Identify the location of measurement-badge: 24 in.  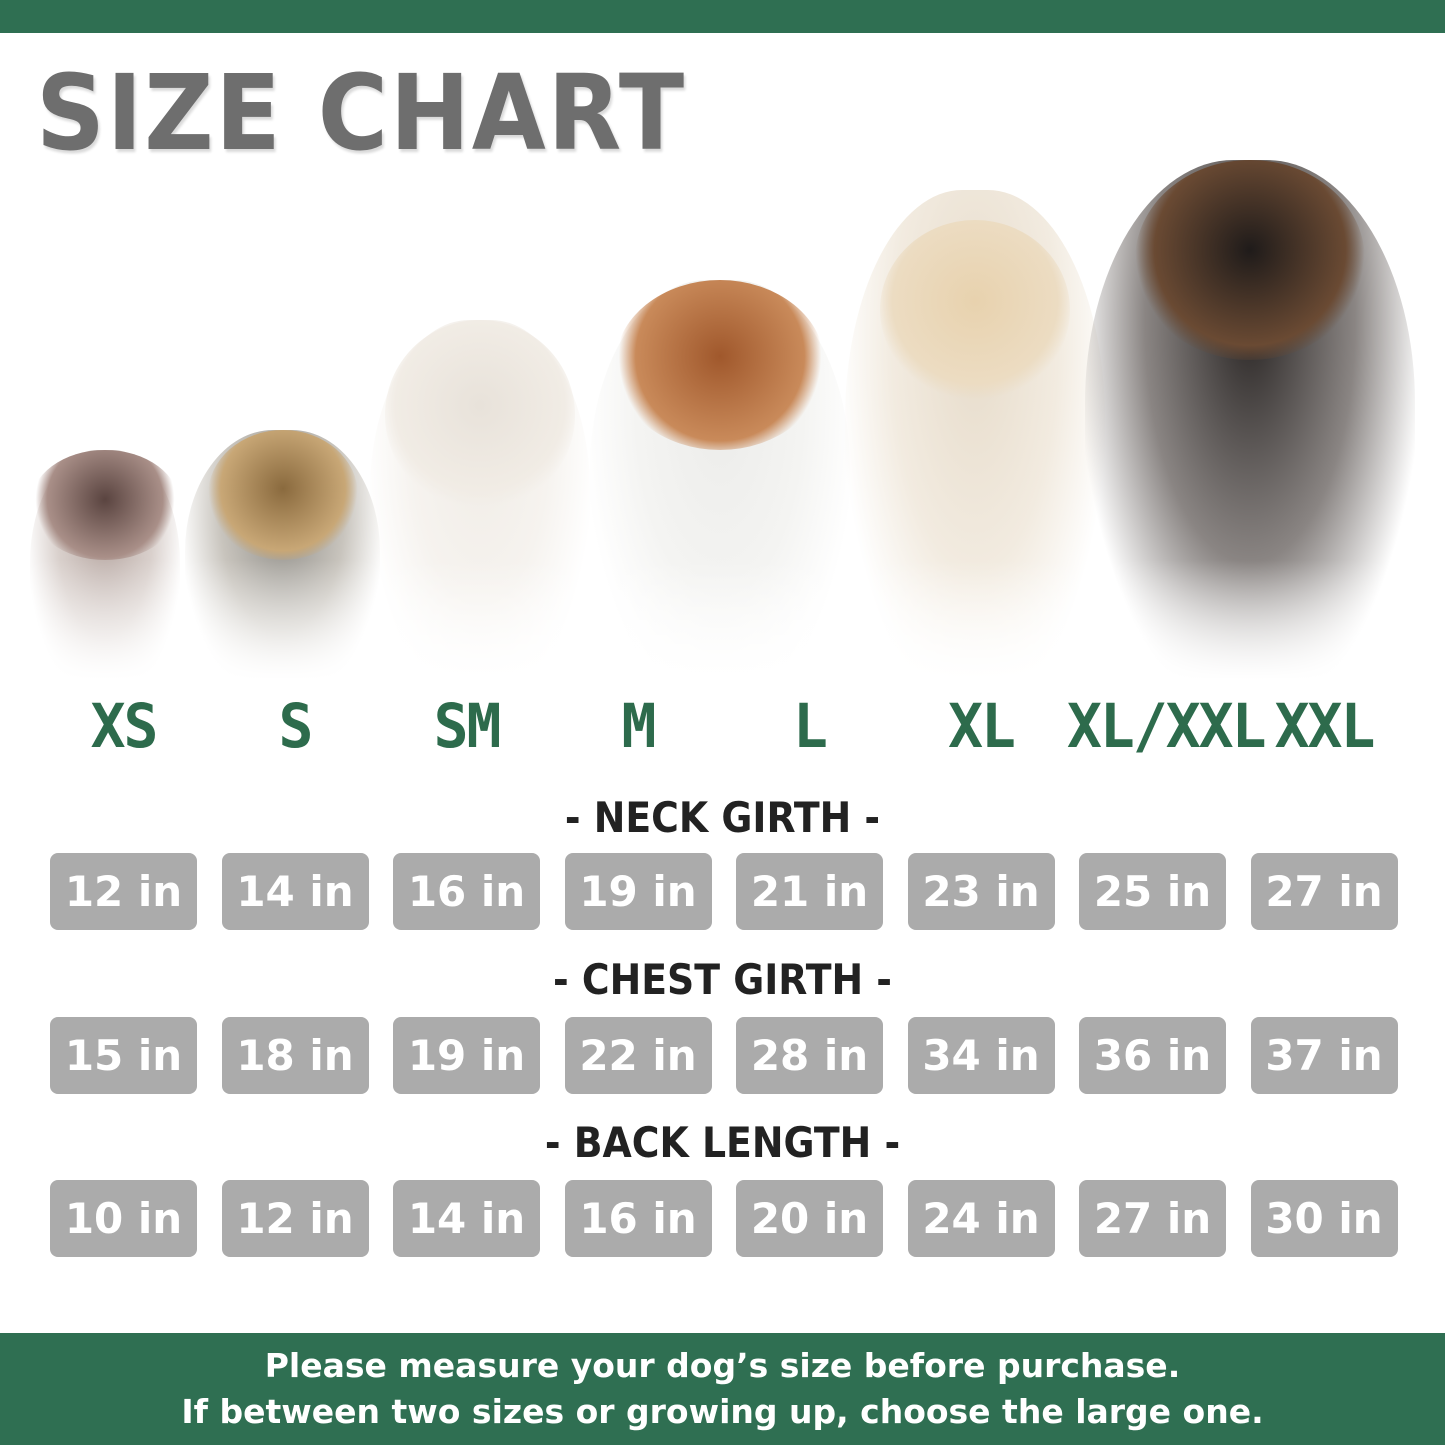
(981, 1218).